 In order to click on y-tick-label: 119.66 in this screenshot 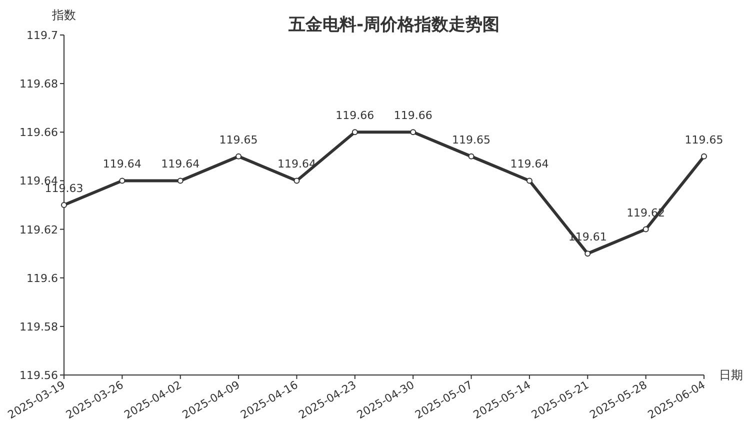, I will do `click(39, 133)`.